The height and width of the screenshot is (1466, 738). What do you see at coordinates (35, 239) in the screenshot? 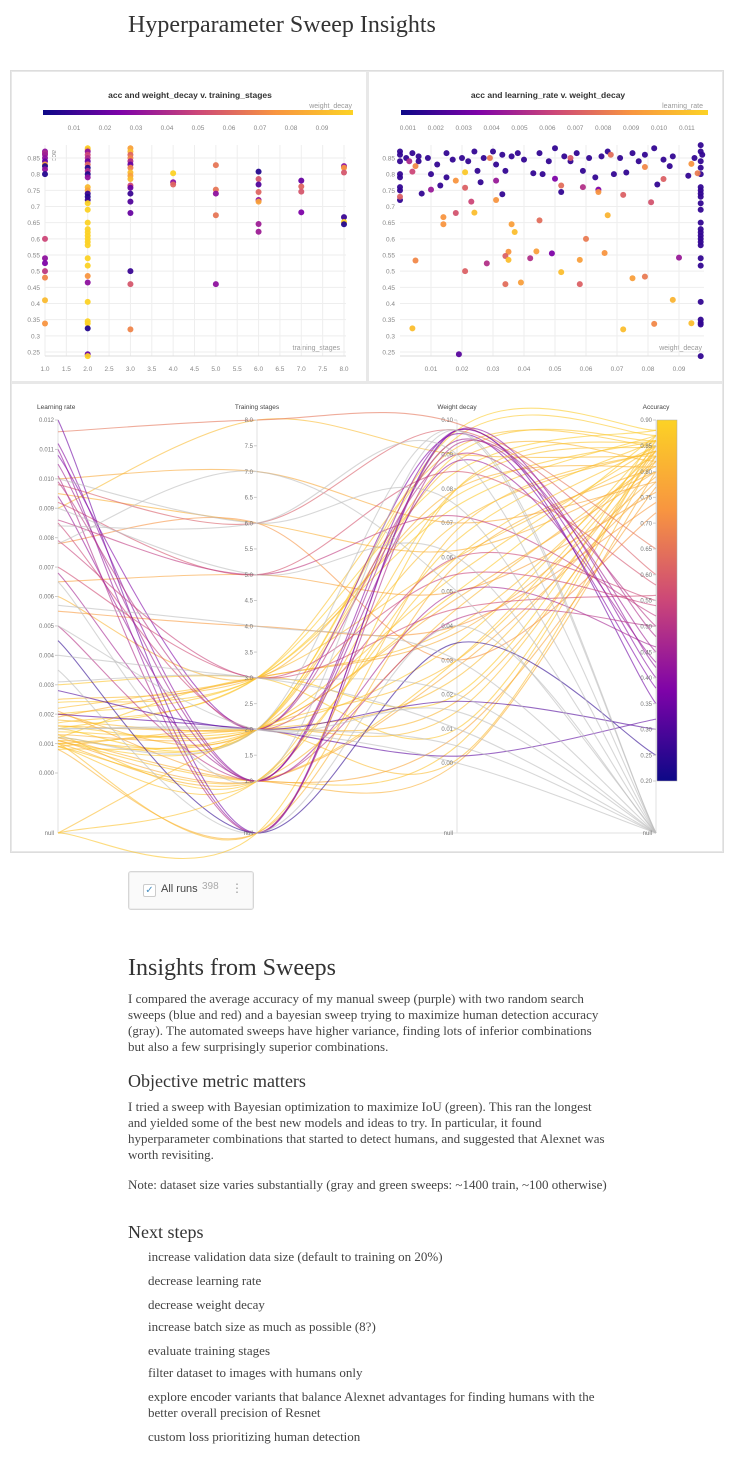
I see `y-tick-label: 0.6` at bounding box center [35, 239].